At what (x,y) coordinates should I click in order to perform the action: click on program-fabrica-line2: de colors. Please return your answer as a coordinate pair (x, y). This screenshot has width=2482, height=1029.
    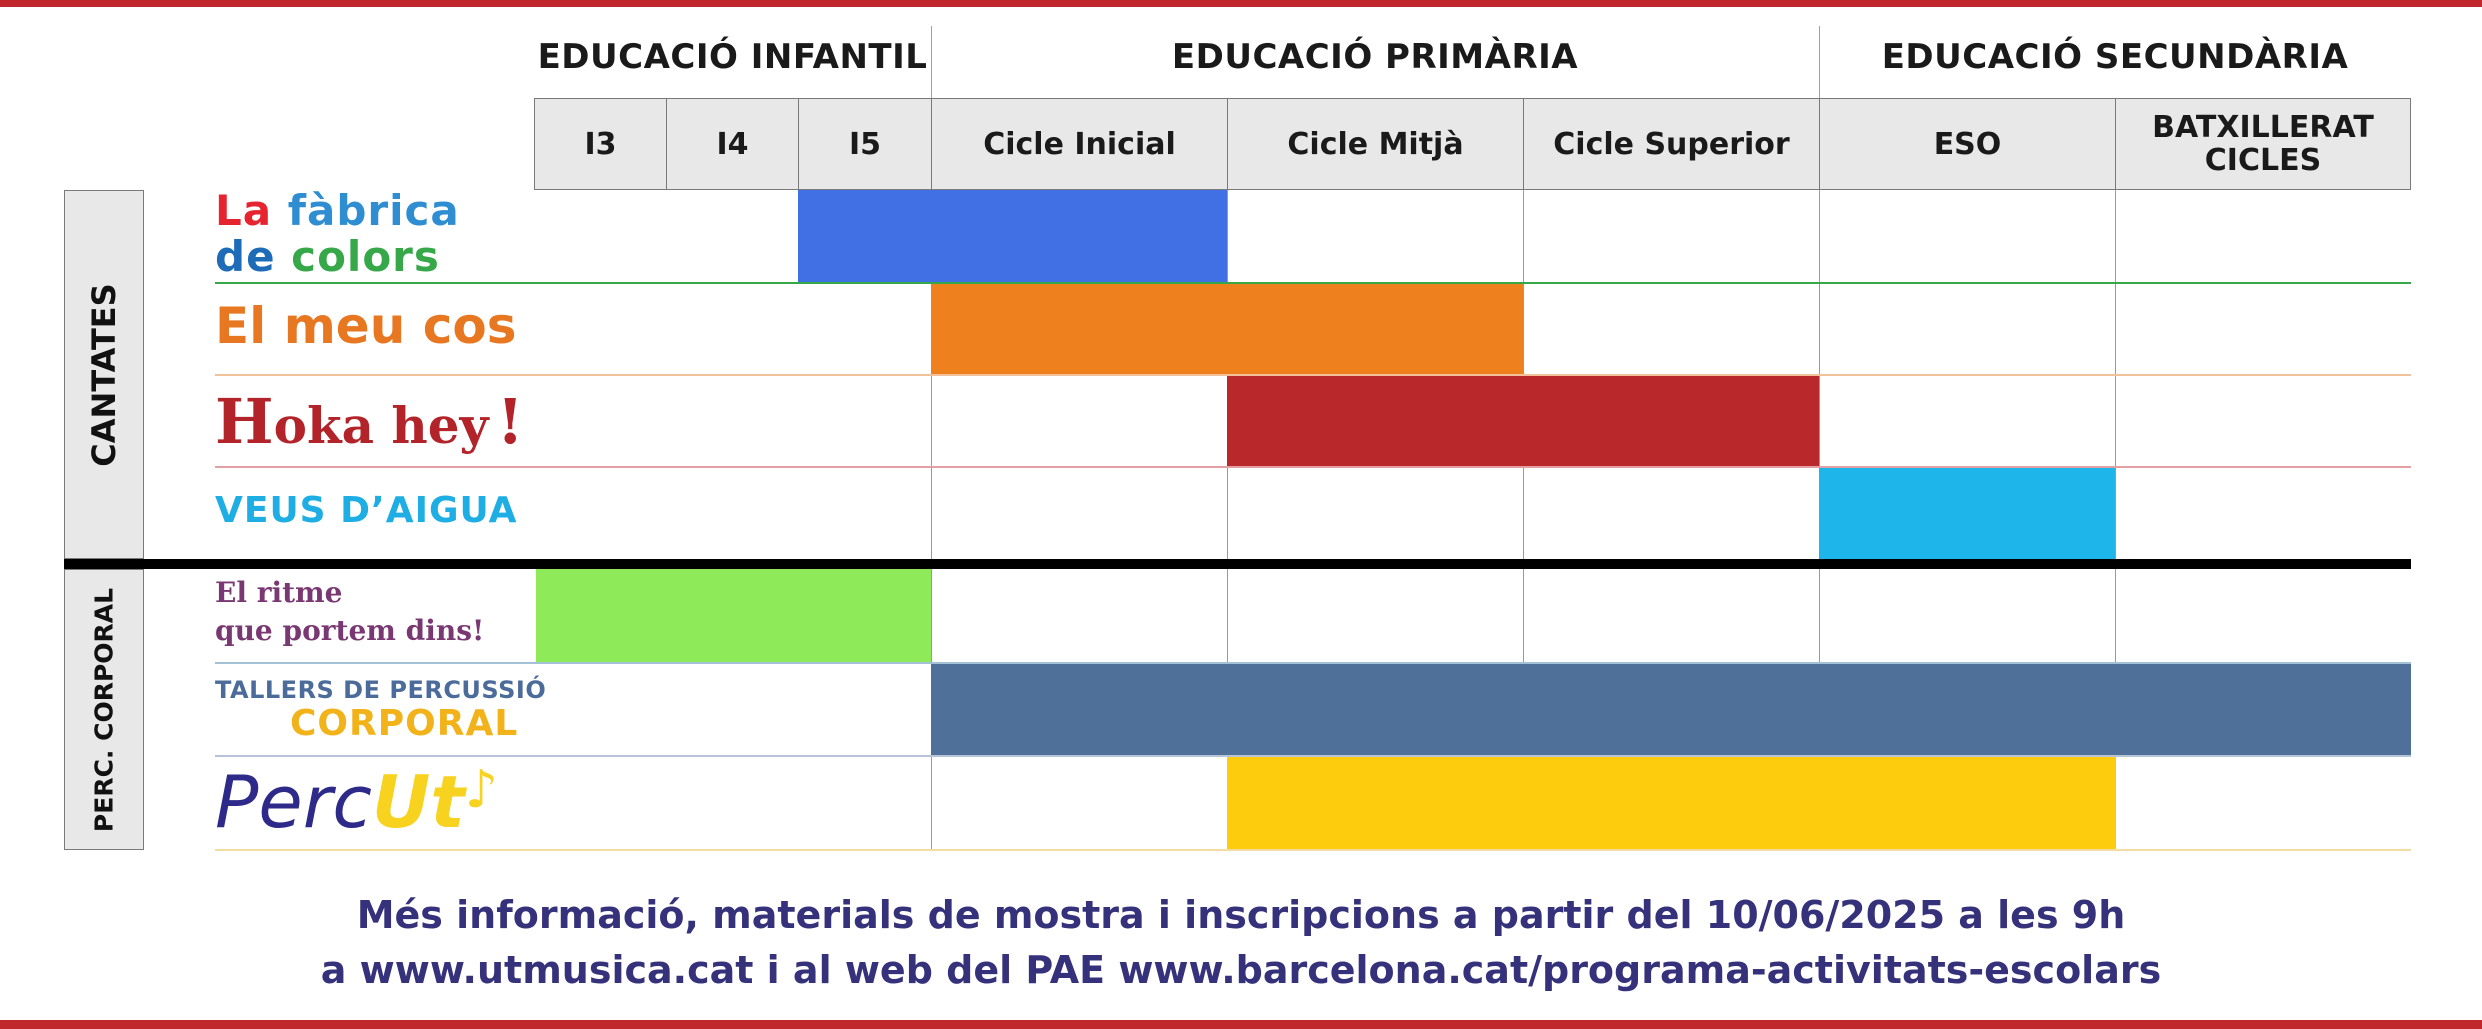
    Looking at the image, I should click on (337, 257).